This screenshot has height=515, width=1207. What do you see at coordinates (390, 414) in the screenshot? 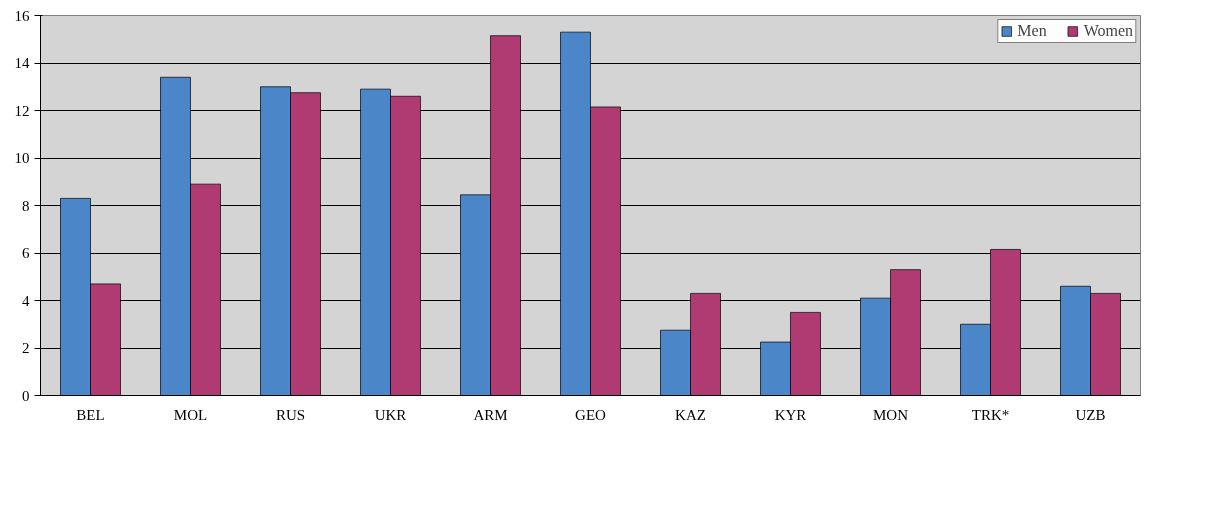
I see `x-tick-label: UKR` at bounding box center [390, 414].